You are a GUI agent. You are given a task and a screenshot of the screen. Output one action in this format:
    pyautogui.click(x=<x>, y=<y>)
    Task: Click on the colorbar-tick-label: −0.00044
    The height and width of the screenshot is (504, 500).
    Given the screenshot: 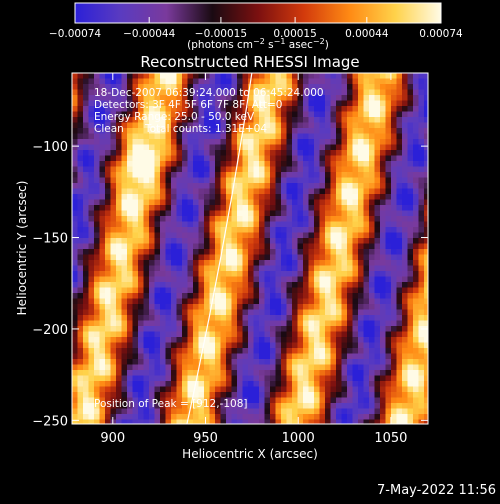 What is the action you would take?
    pyautogui.click(x=149, y=34)
    